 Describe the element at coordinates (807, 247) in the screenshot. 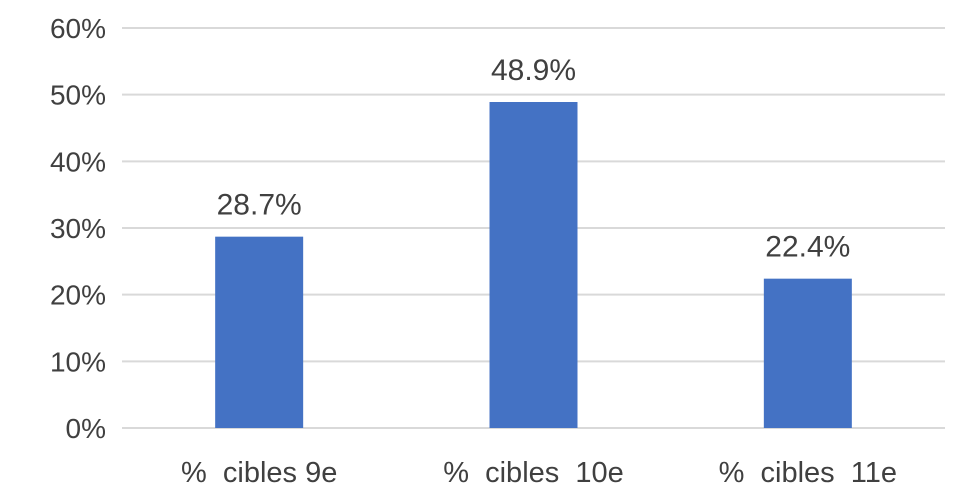

I see `data-label: 22.4%` at that location.